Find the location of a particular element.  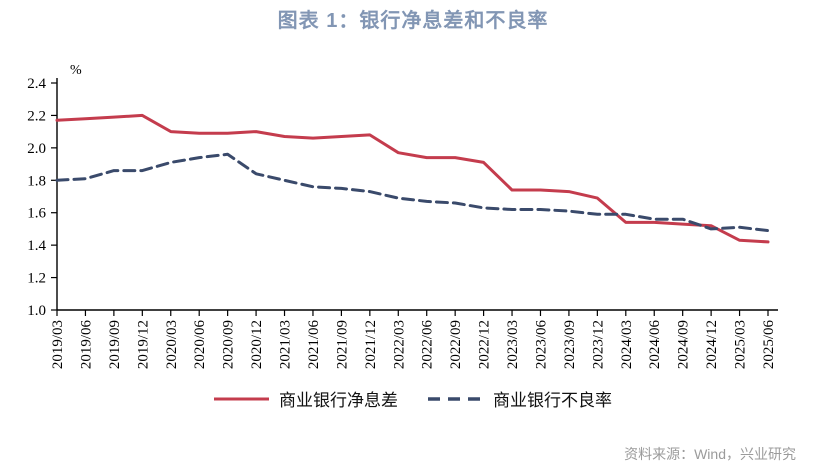

x-tick-label: 2021/12 is located at coordinates (371, 344).